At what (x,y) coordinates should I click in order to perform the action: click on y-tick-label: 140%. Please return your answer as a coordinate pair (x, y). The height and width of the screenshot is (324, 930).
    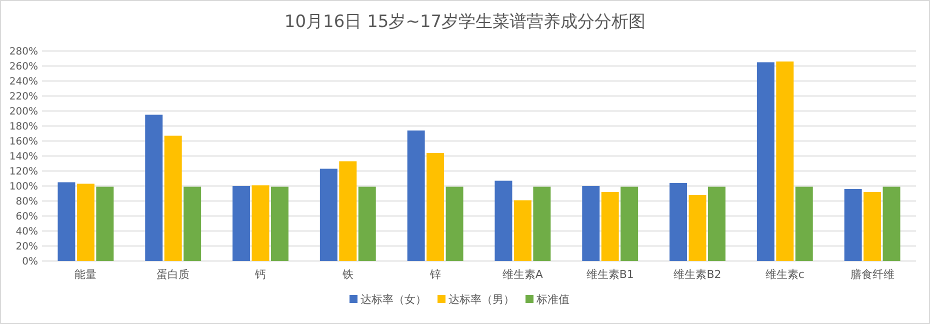
    Looking at the image, I should click on (23, 157).